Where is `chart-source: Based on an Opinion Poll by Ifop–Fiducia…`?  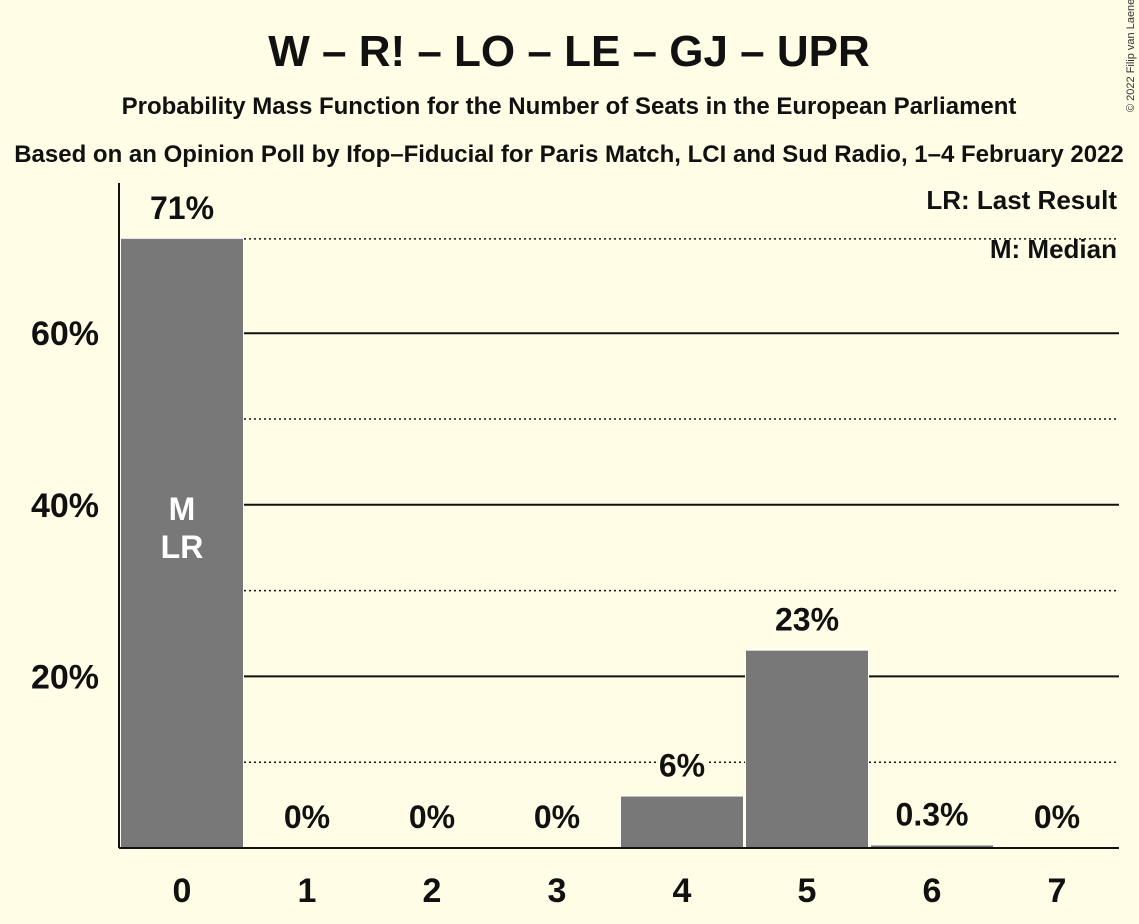
chart-source: Based on an Opinion Poll by Ifop–Fiducia… is located at coordinates (569, 154).